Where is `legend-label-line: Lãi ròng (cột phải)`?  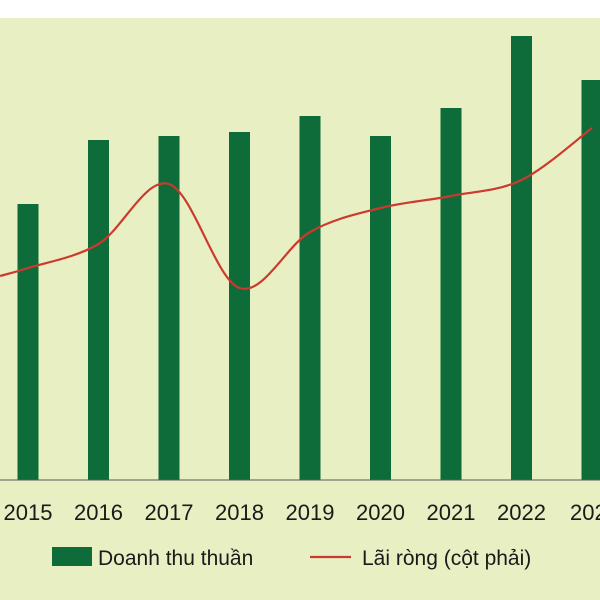
legend-label-line: Lãi ròng (cột phải) is located at coordinates (446, 558).